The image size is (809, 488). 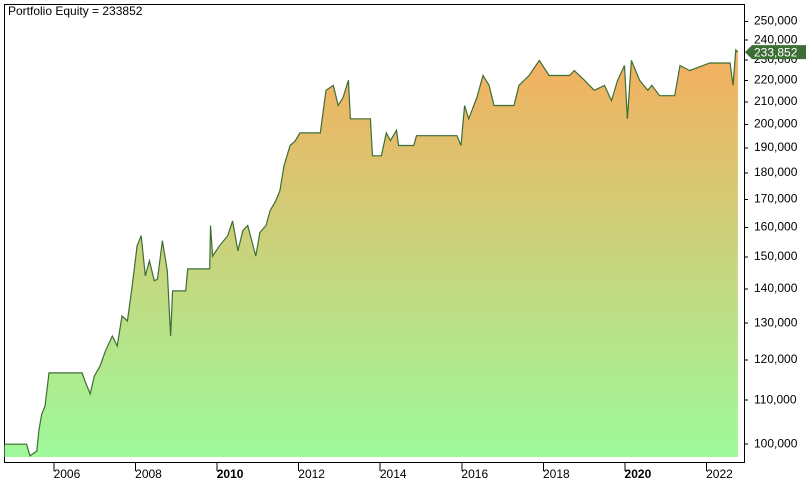 I want to click on y-tick-label: 220,000, so click(x=776, y=79).